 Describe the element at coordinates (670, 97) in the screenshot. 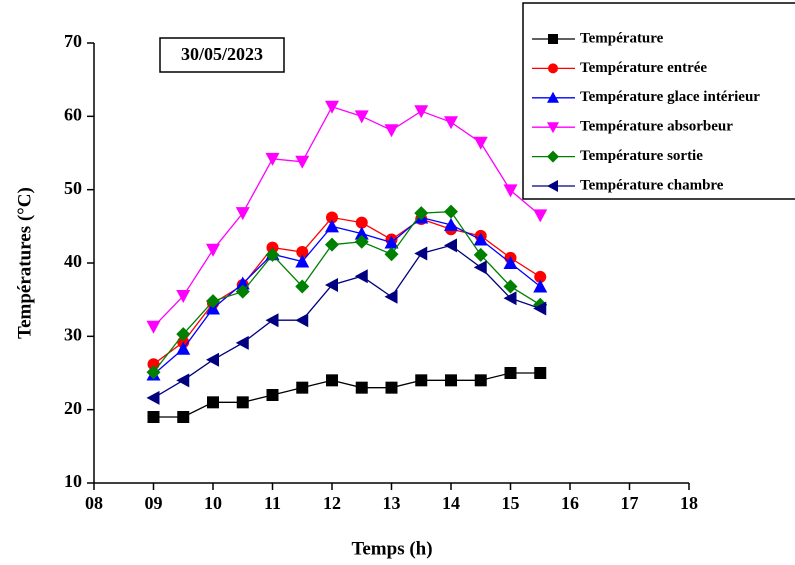

I see `legend-label: Température glace intérieur` at that location.